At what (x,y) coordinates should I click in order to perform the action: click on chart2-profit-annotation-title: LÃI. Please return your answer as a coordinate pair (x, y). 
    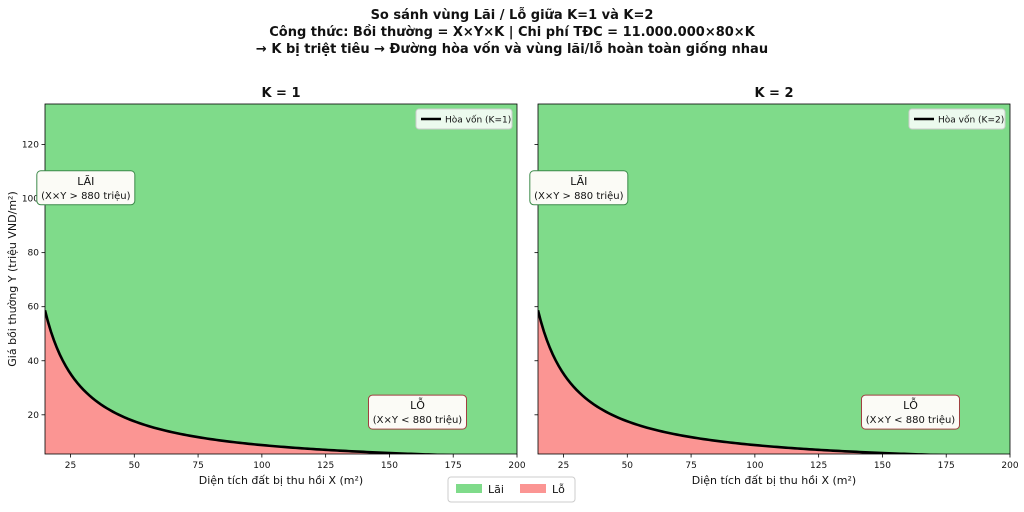
    Looking at the image, I should click on (578, 181).